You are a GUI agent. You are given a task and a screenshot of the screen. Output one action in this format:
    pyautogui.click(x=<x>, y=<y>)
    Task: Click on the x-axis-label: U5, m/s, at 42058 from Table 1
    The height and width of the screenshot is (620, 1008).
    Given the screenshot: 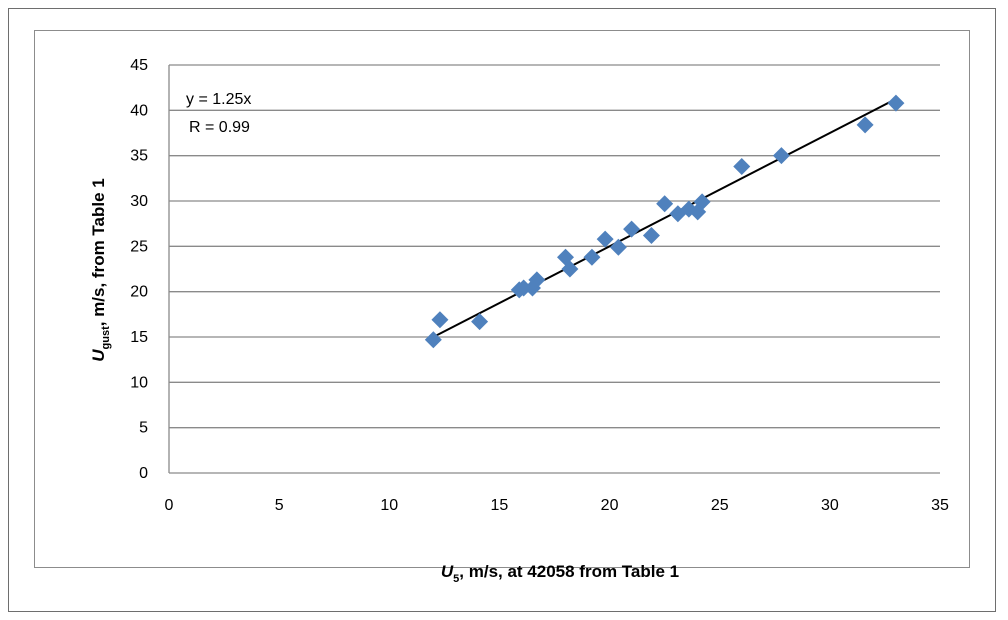 What is the action you would take?
    pyautogui.click(x=560, y=573)
    